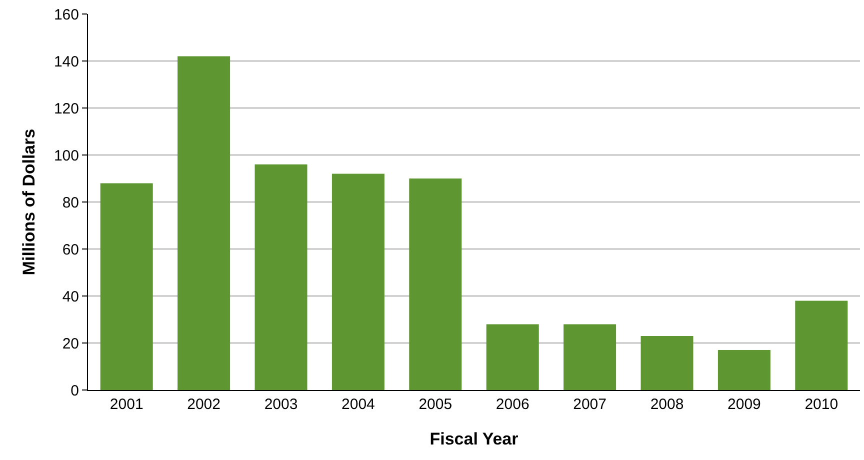 The height and width of the screenshot is (460, 864). Describe the element at coordinates (667, 404) in the screenshot. I see `x-tick-label: 2008` at that location.